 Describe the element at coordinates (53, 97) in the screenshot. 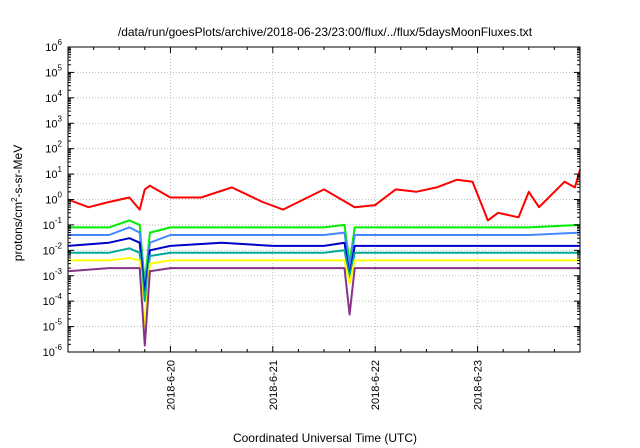

I see `y-tick-label: 10⁴` at that location.